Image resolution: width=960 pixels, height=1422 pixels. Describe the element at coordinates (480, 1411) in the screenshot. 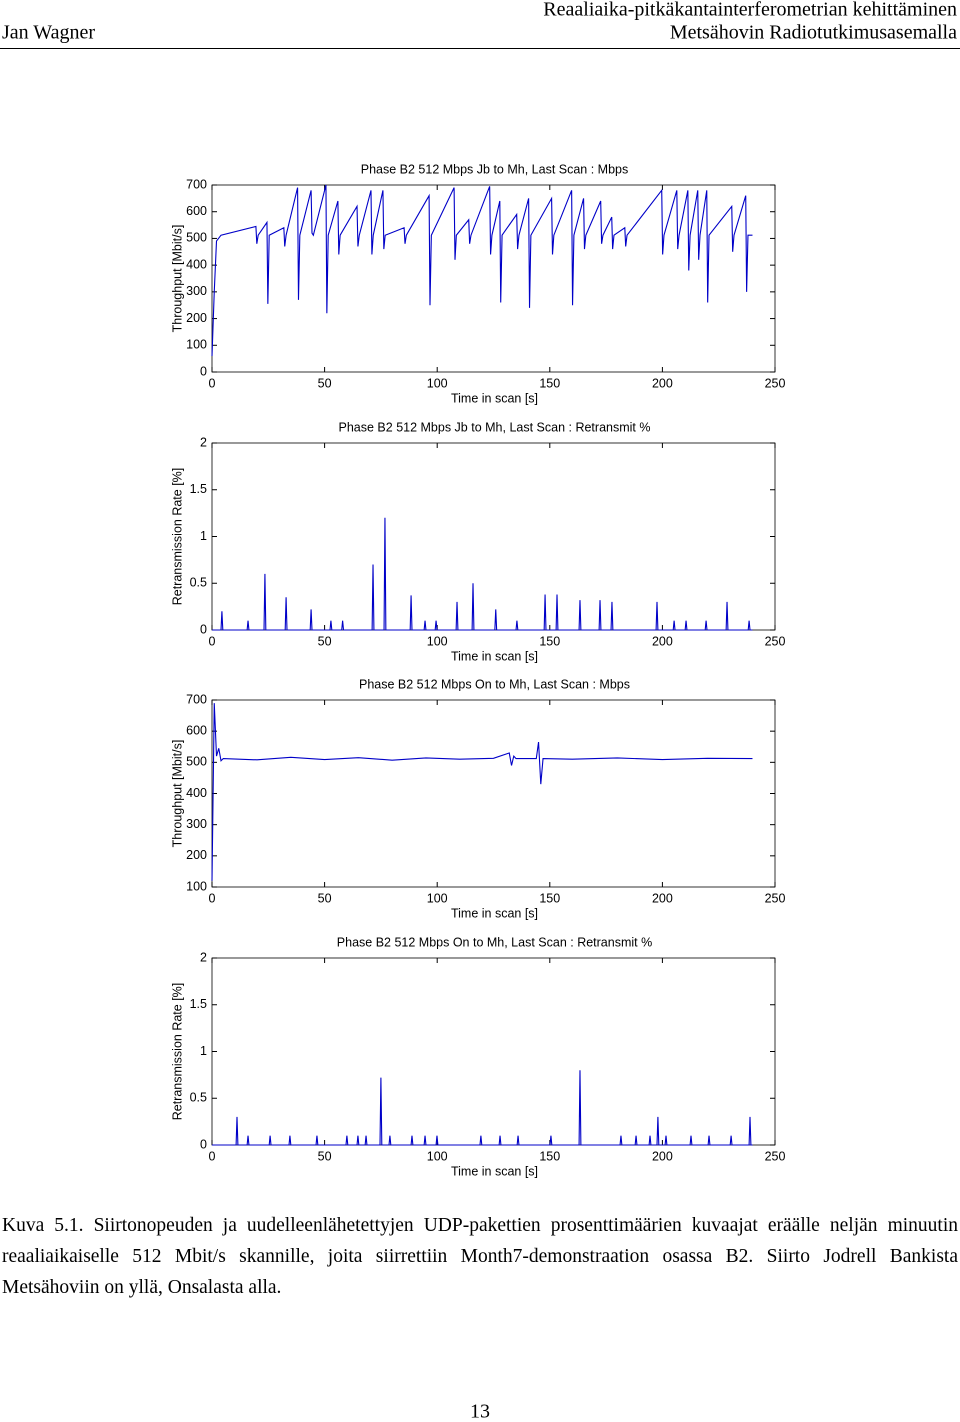

I see `page-number: 13` at that location.